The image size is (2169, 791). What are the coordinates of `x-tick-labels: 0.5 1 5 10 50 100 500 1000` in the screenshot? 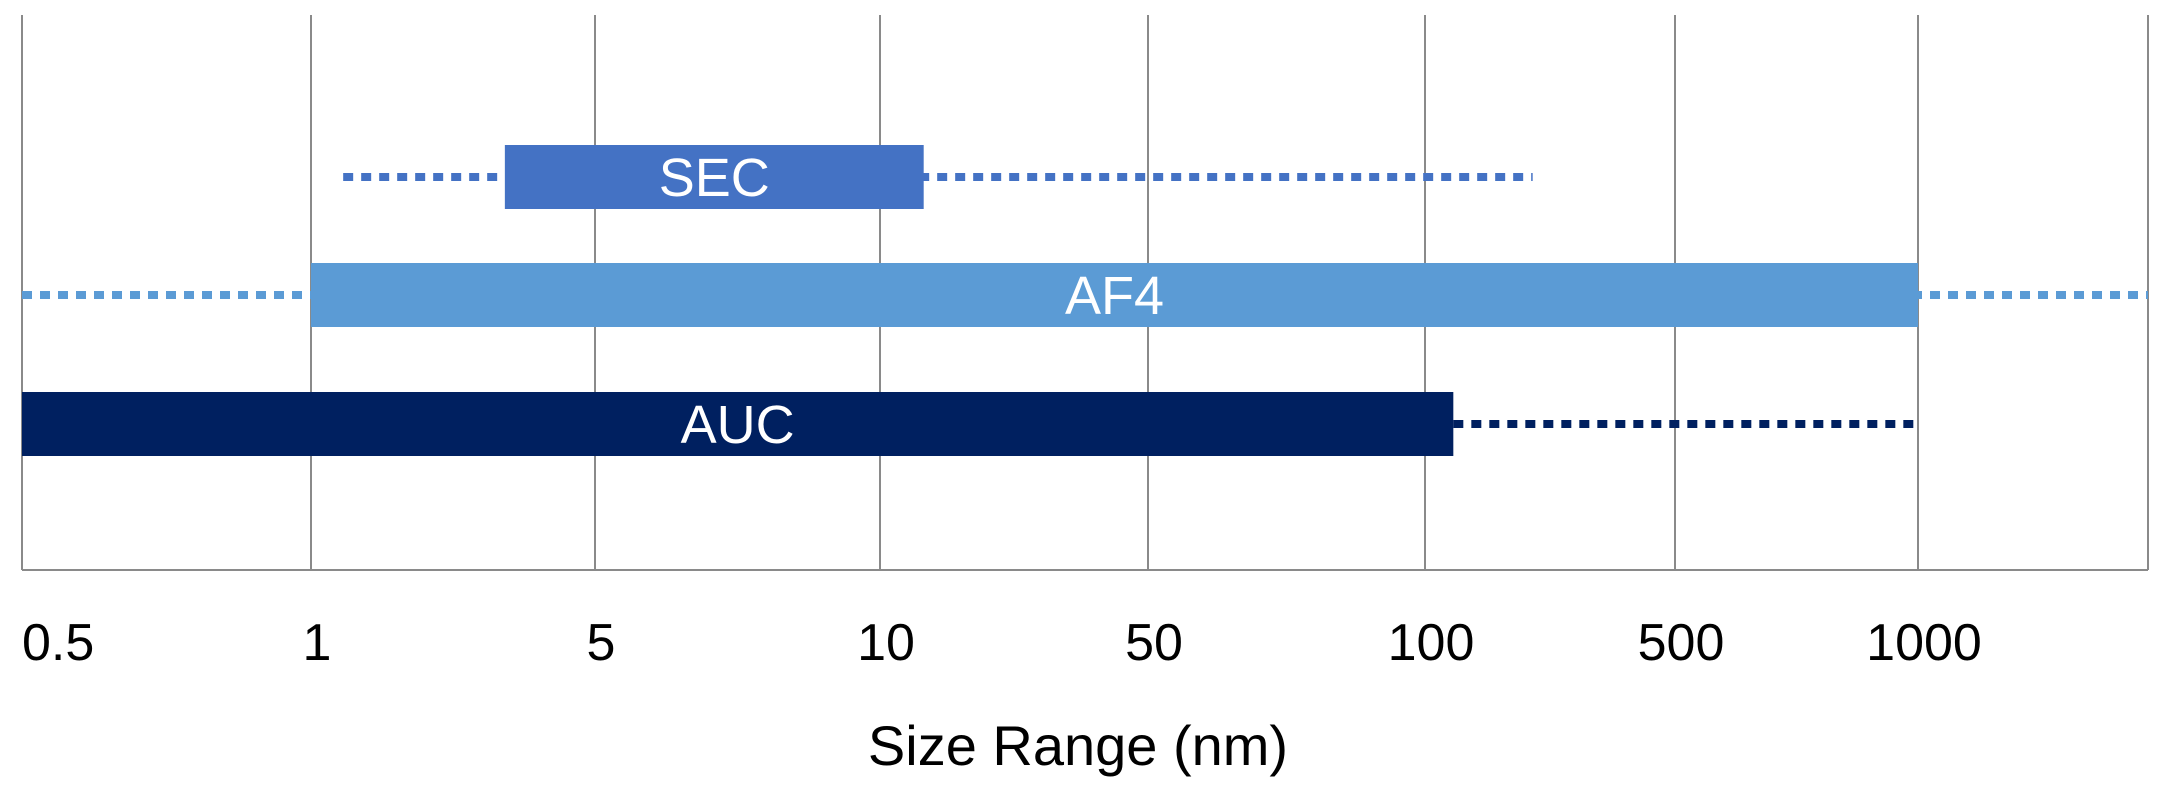 It's located at (1002, 643).